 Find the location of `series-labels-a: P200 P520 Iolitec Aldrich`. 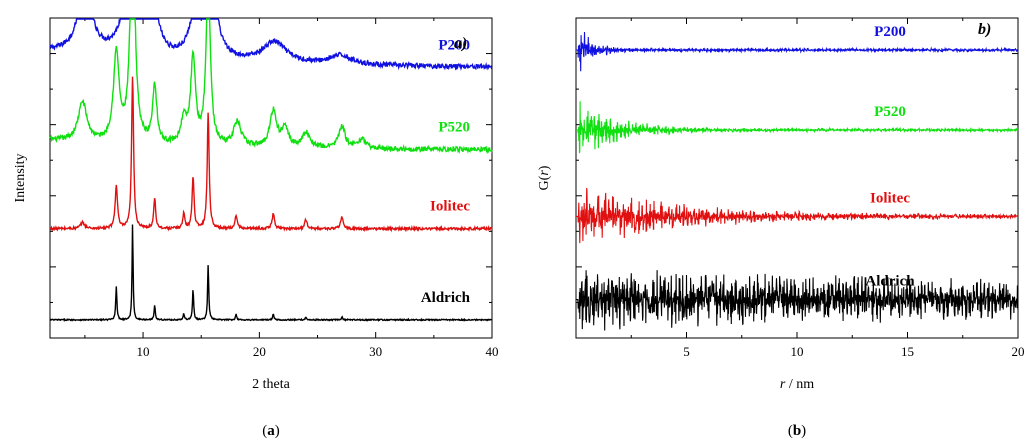

series-labels-a: P200 P520 Iolitec Aldrich is located at coordinates (446, 172).